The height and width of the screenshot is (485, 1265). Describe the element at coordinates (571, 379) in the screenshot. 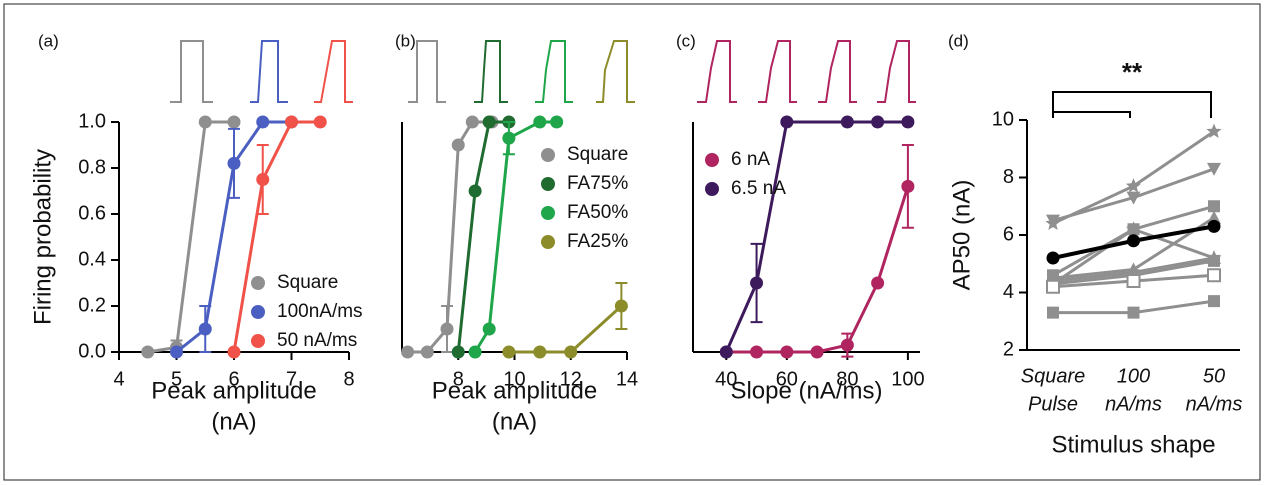

I see `x-tick-label: 12` at that location.